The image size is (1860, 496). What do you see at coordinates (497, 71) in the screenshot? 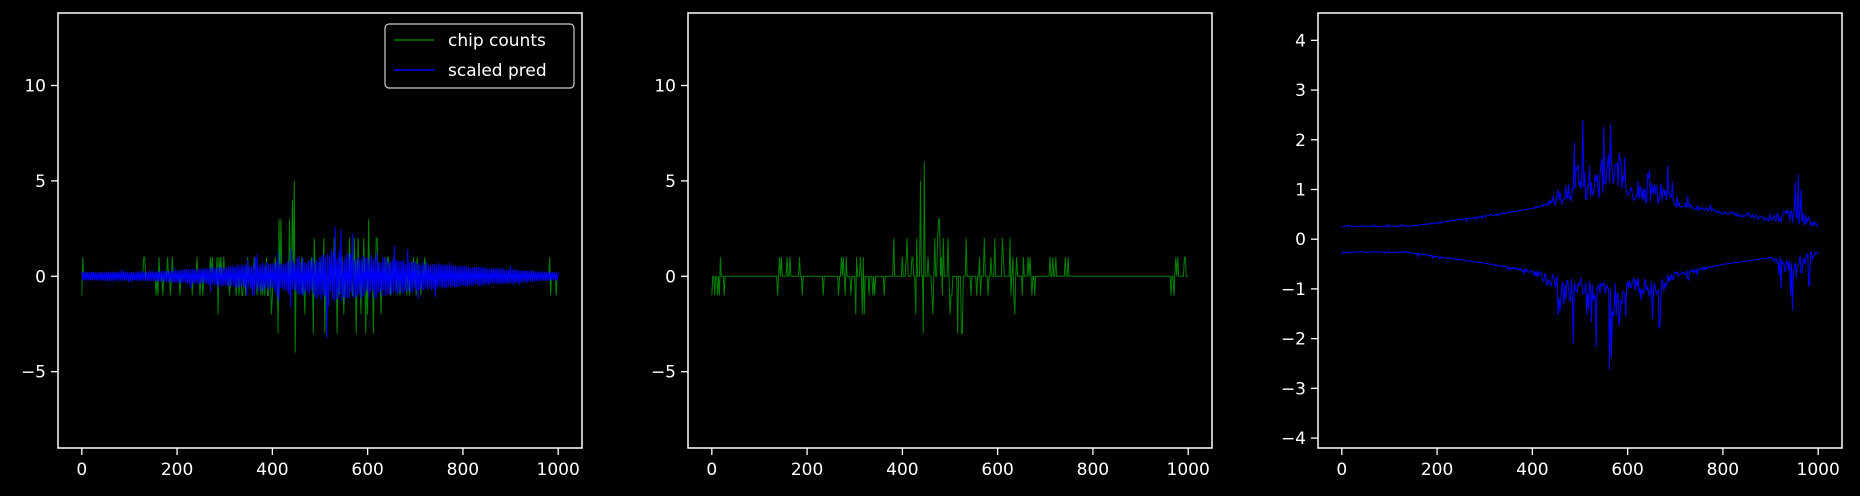
I see `legend-label-scaled-pred: scaled pred` at bounding box center [497, 71].